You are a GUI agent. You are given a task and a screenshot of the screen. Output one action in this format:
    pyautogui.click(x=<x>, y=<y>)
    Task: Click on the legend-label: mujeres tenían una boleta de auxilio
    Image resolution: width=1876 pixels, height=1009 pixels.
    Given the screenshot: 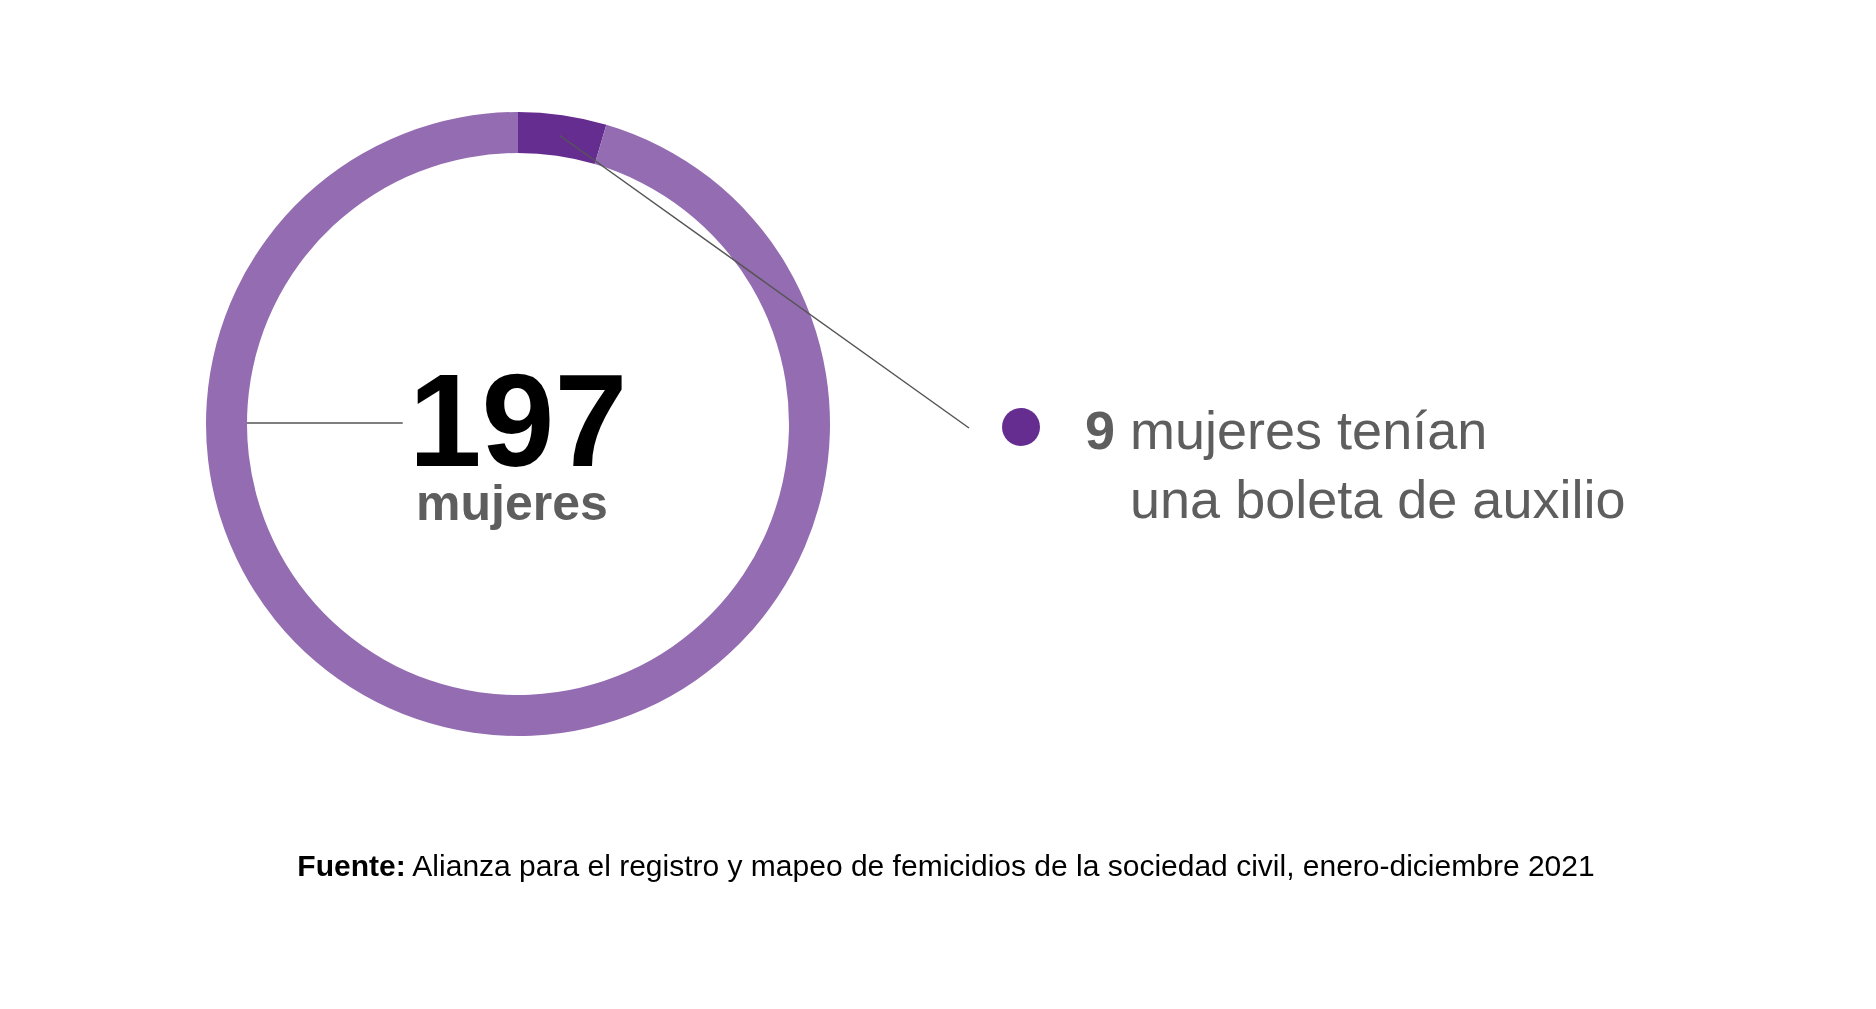 What is the action you would take?
    pyautogui.click(x=1378, y=465)
    